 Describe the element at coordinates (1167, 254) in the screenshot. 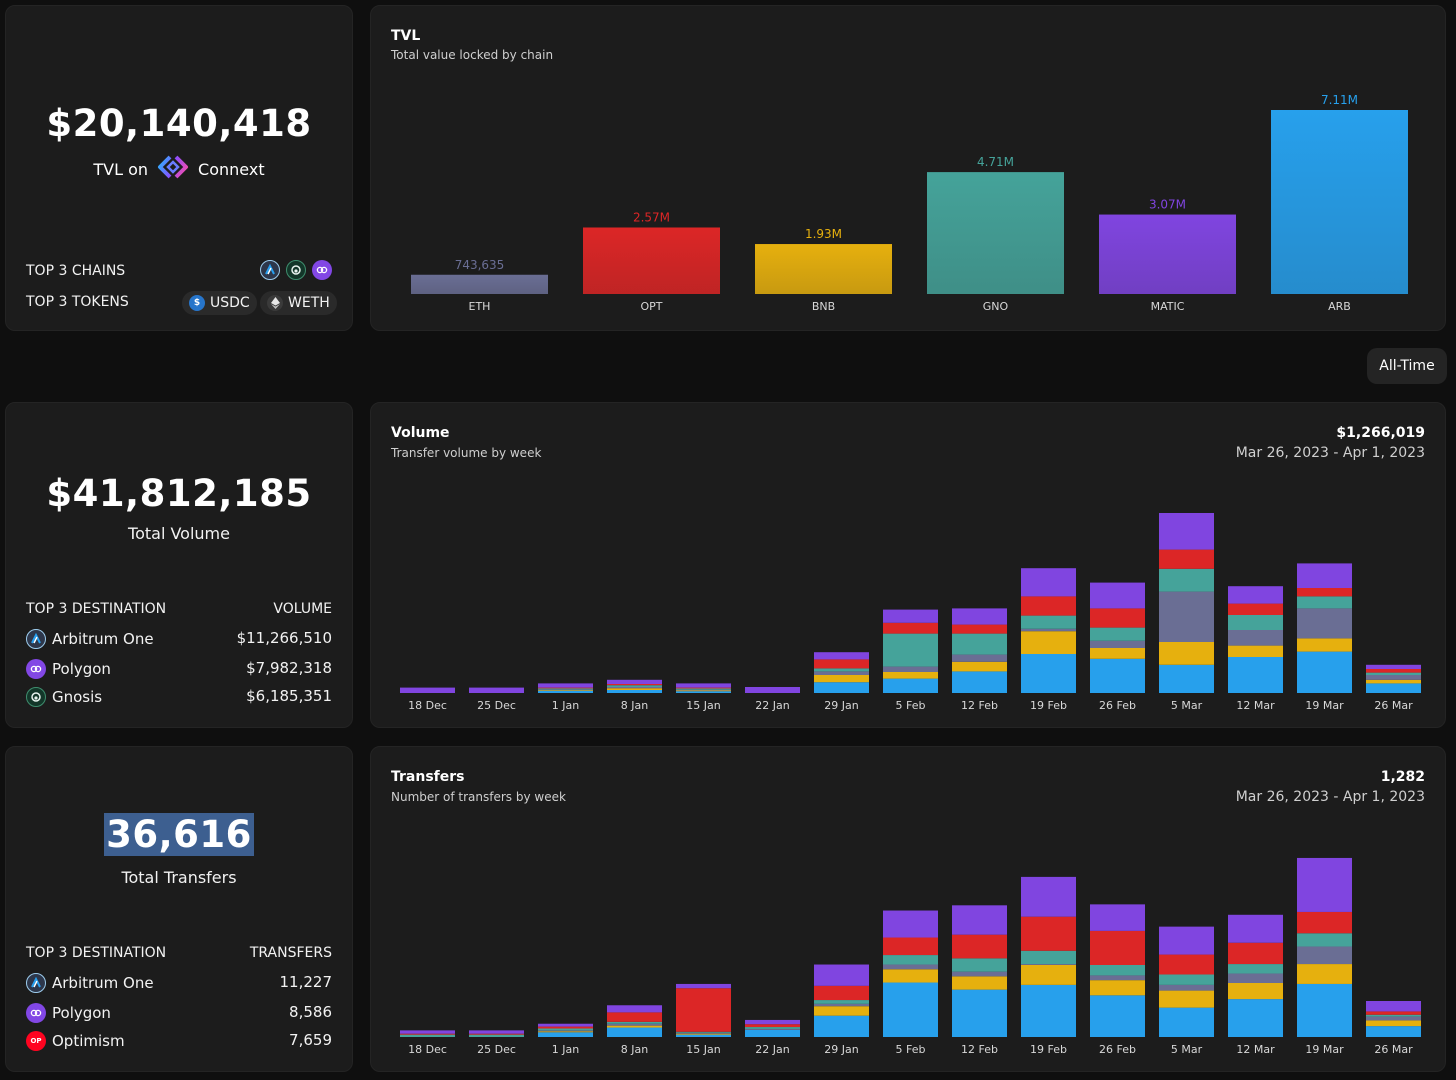

I see `tvl-bar-matic` at that location.